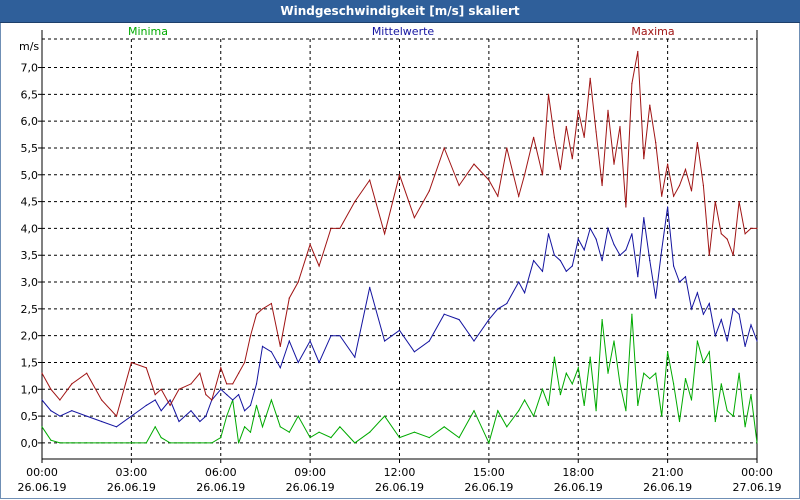 The width and height of the screenshot is (800, 500). Describe the element at coordinates (30, 68) in the screenshot. I see `y-tick-label: 7,0` at that location.